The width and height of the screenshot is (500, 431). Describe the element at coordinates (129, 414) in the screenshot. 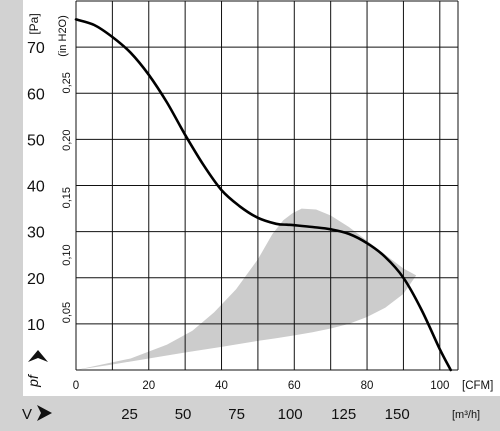

I see `x2-tick-label: 25` at that location.